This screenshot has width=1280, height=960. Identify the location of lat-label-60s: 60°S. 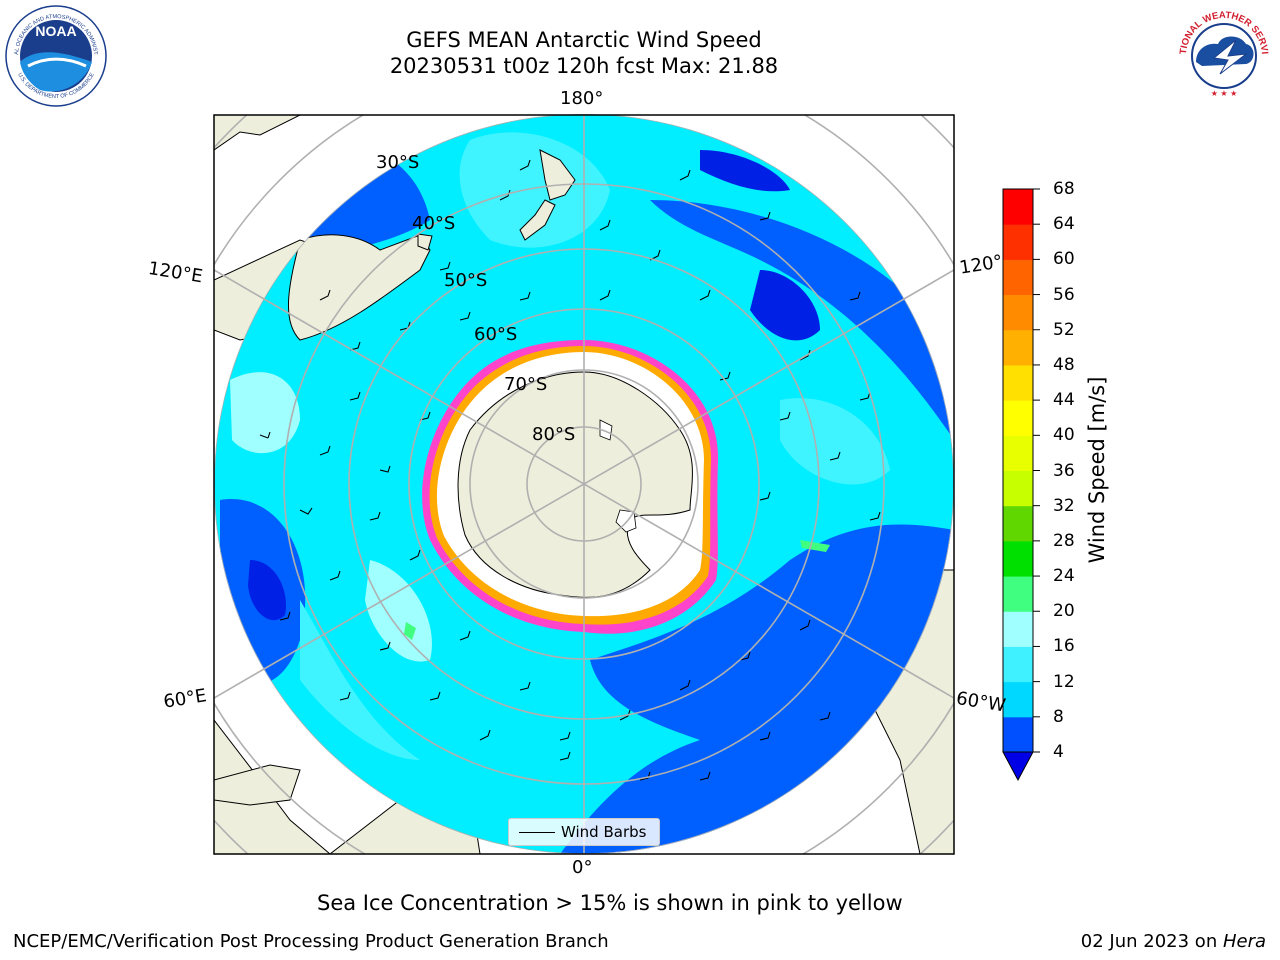
(496, 334).